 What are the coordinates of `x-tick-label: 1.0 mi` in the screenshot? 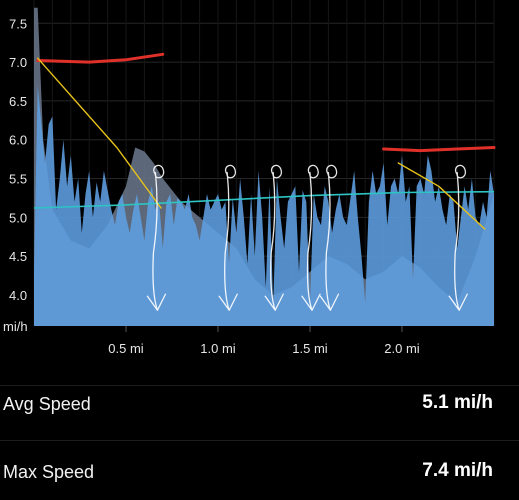 It's located at (218, 348).